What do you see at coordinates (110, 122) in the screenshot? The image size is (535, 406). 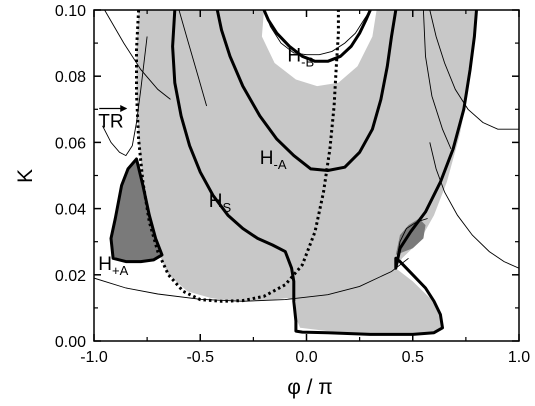 I see `curve-label-4: TR` at bounding box center [110, 122].